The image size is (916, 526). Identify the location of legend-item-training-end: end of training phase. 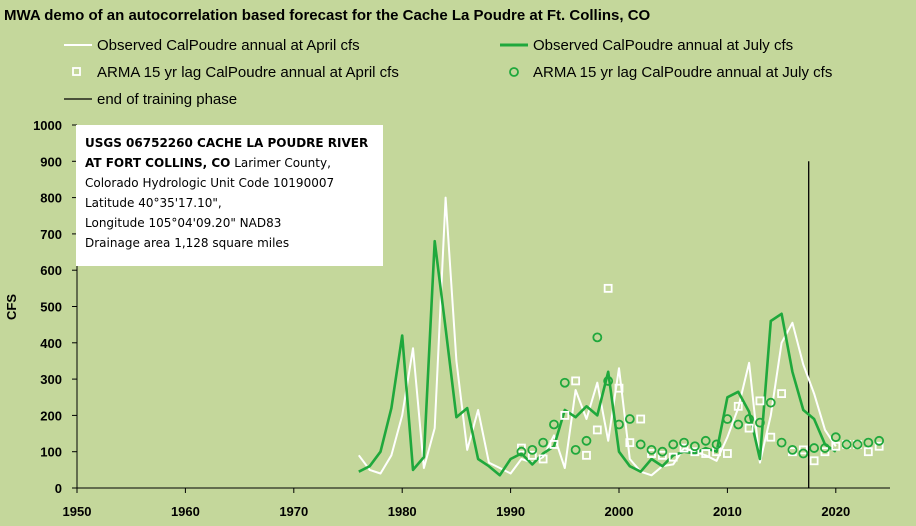
(150, 99).